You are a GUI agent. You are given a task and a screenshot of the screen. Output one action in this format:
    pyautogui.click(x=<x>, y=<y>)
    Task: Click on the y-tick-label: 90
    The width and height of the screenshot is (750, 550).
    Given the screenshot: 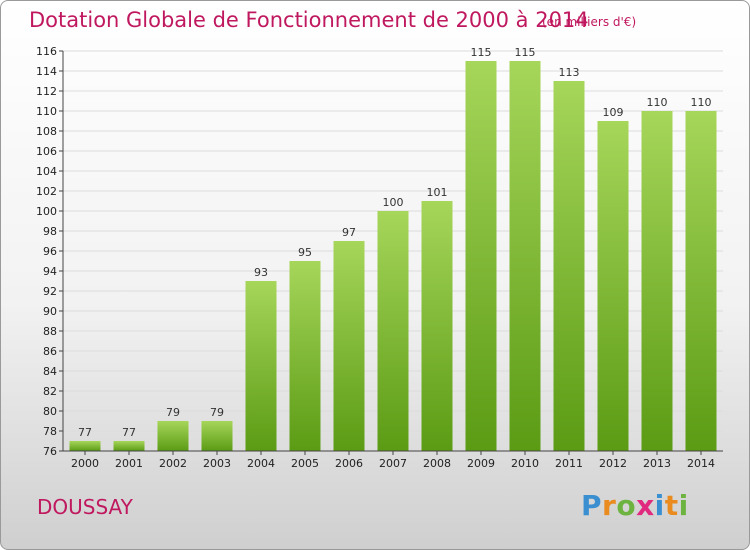 What is the action you would take?
    pyautogui.click(x=50, y=311)
    